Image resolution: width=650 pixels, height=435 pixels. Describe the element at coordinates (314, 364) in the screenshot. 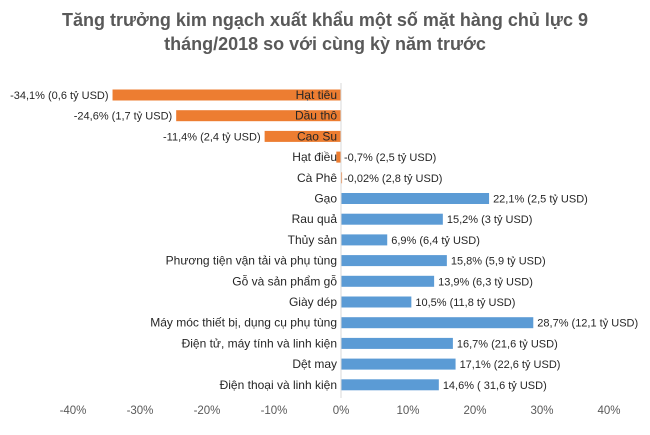

I see `category-label: Dệt may` at that location.